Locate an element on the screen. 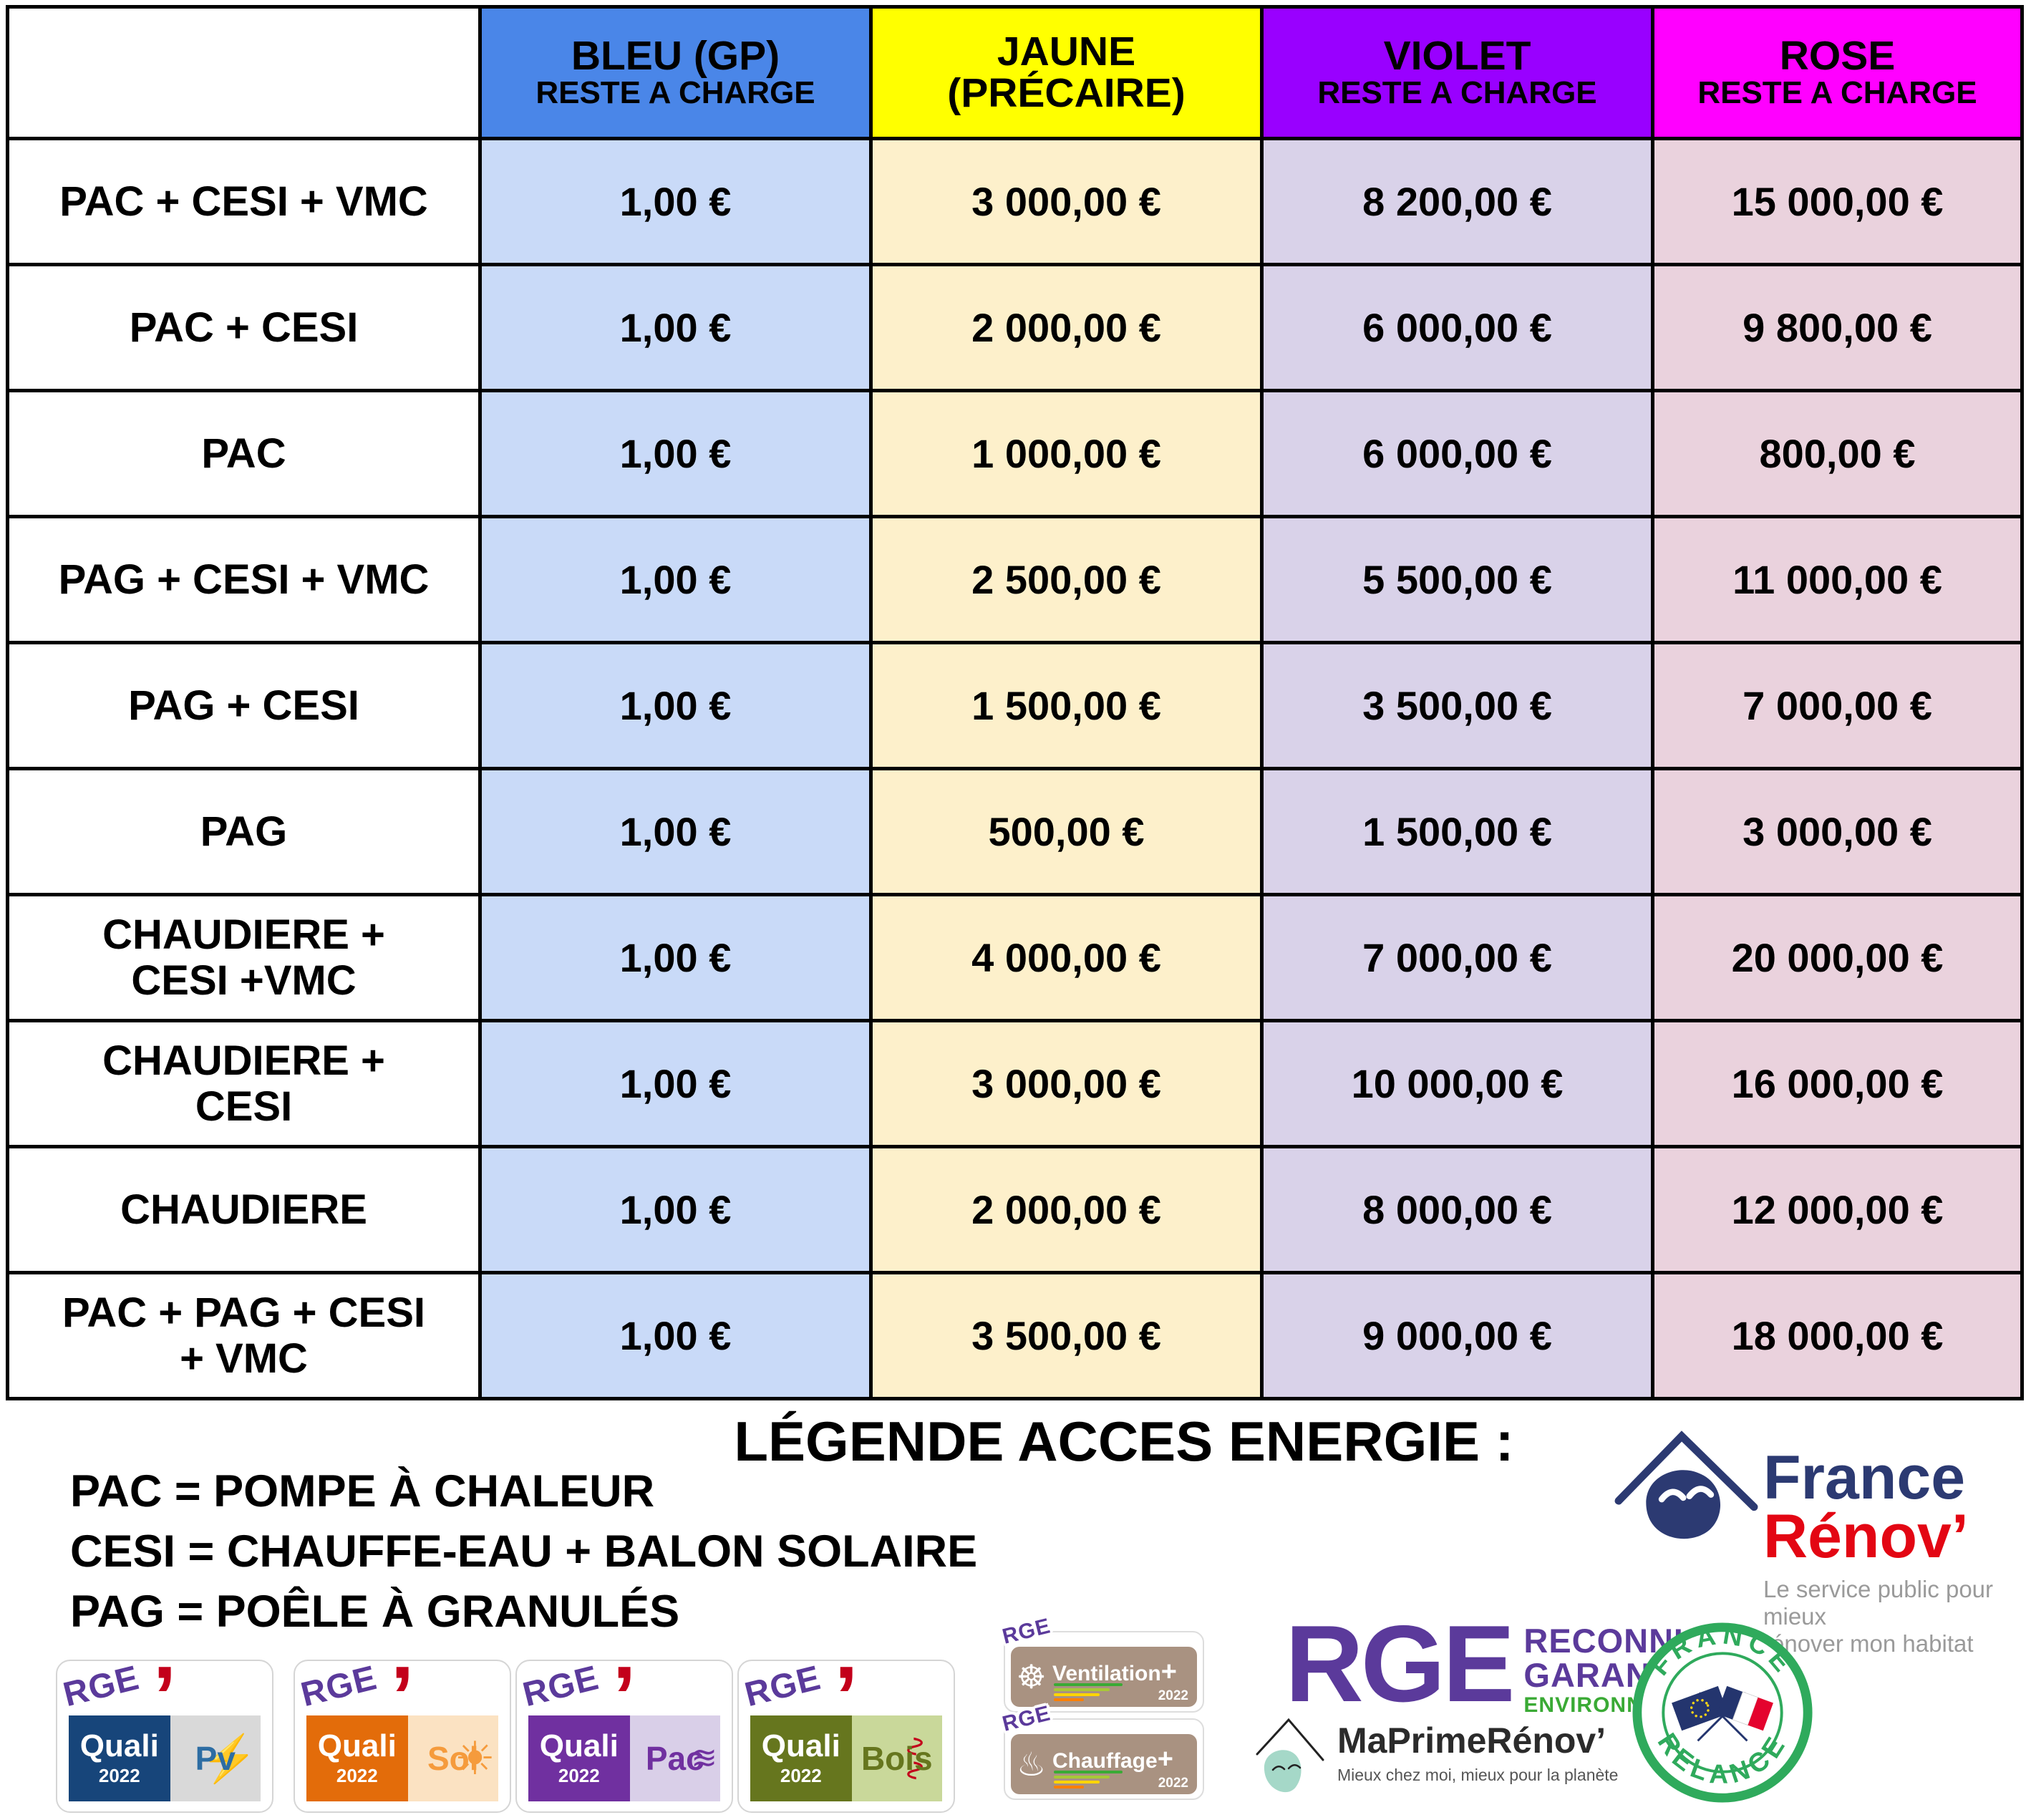  france-renov-line1: France is located at coordinates (1864, 1477).